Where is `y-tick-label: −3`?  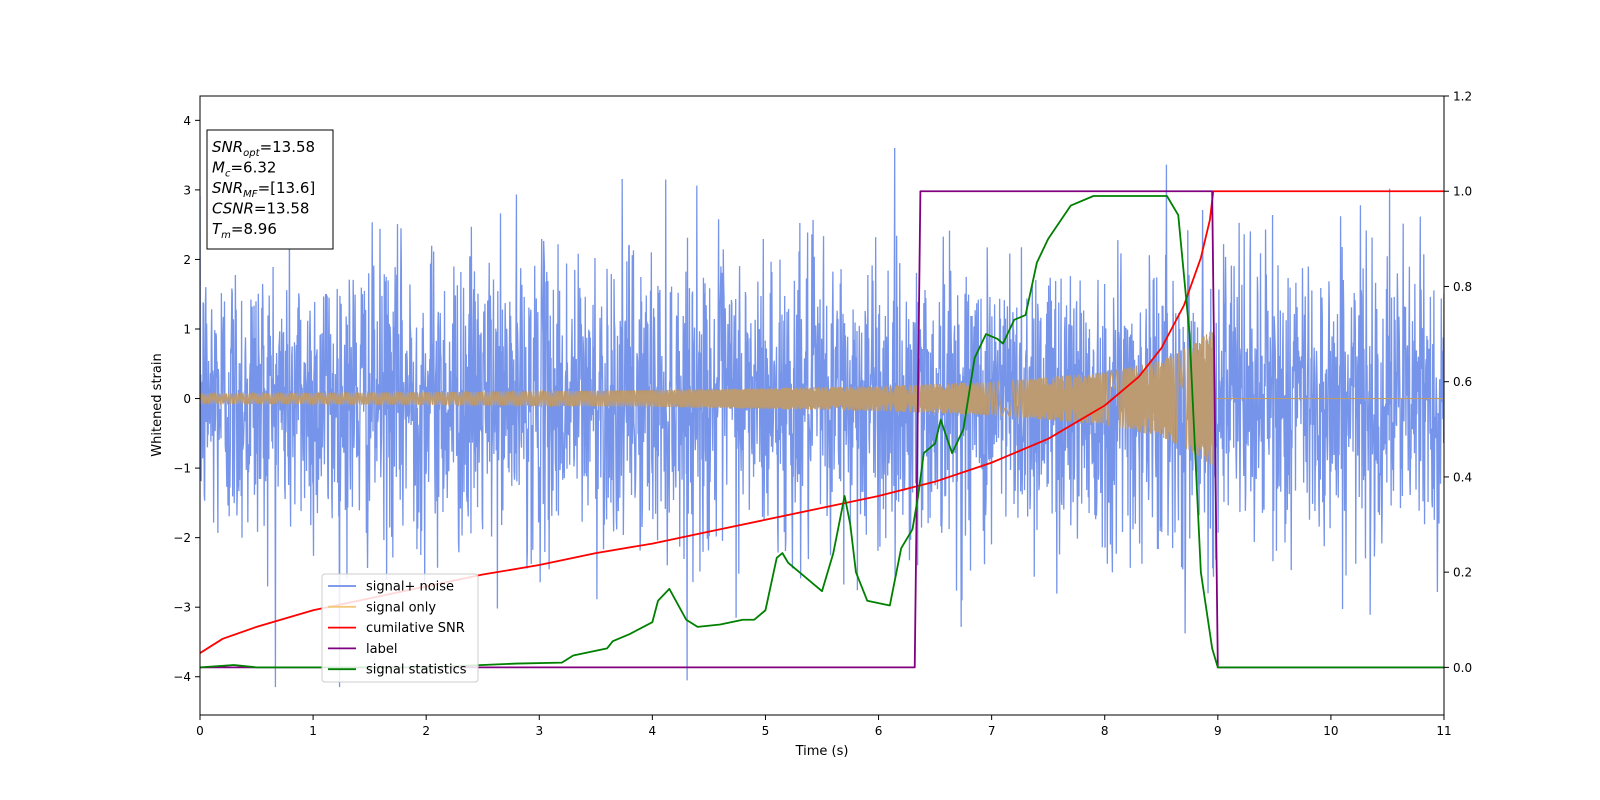
y-tick-label: −3 is located at coordinates (182, 608).